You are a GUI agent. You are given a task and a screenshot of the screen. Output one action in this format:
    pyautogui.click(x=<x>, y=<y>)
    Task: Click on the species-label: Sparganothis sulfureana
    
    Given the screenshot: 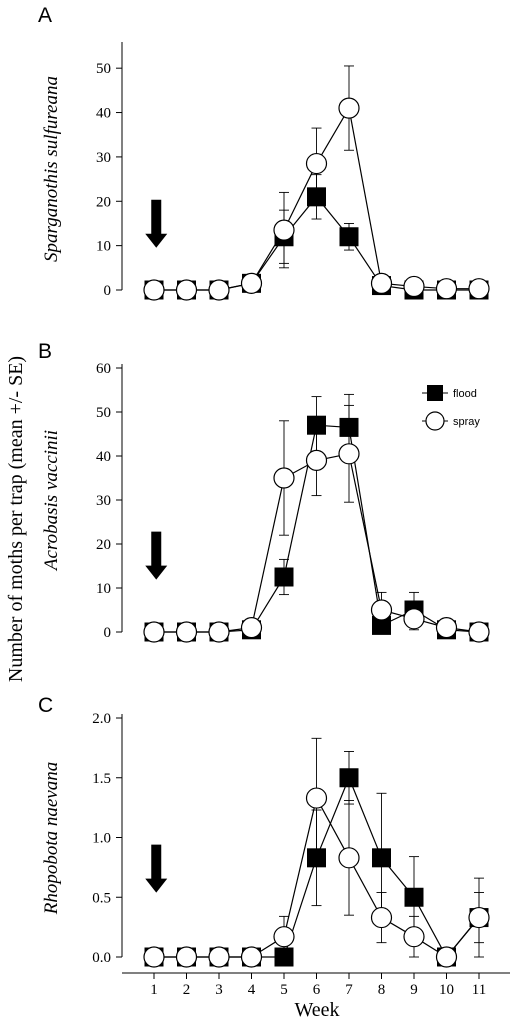 What is the action you would take?
    pyautogui.click(x=51, y=169)
    